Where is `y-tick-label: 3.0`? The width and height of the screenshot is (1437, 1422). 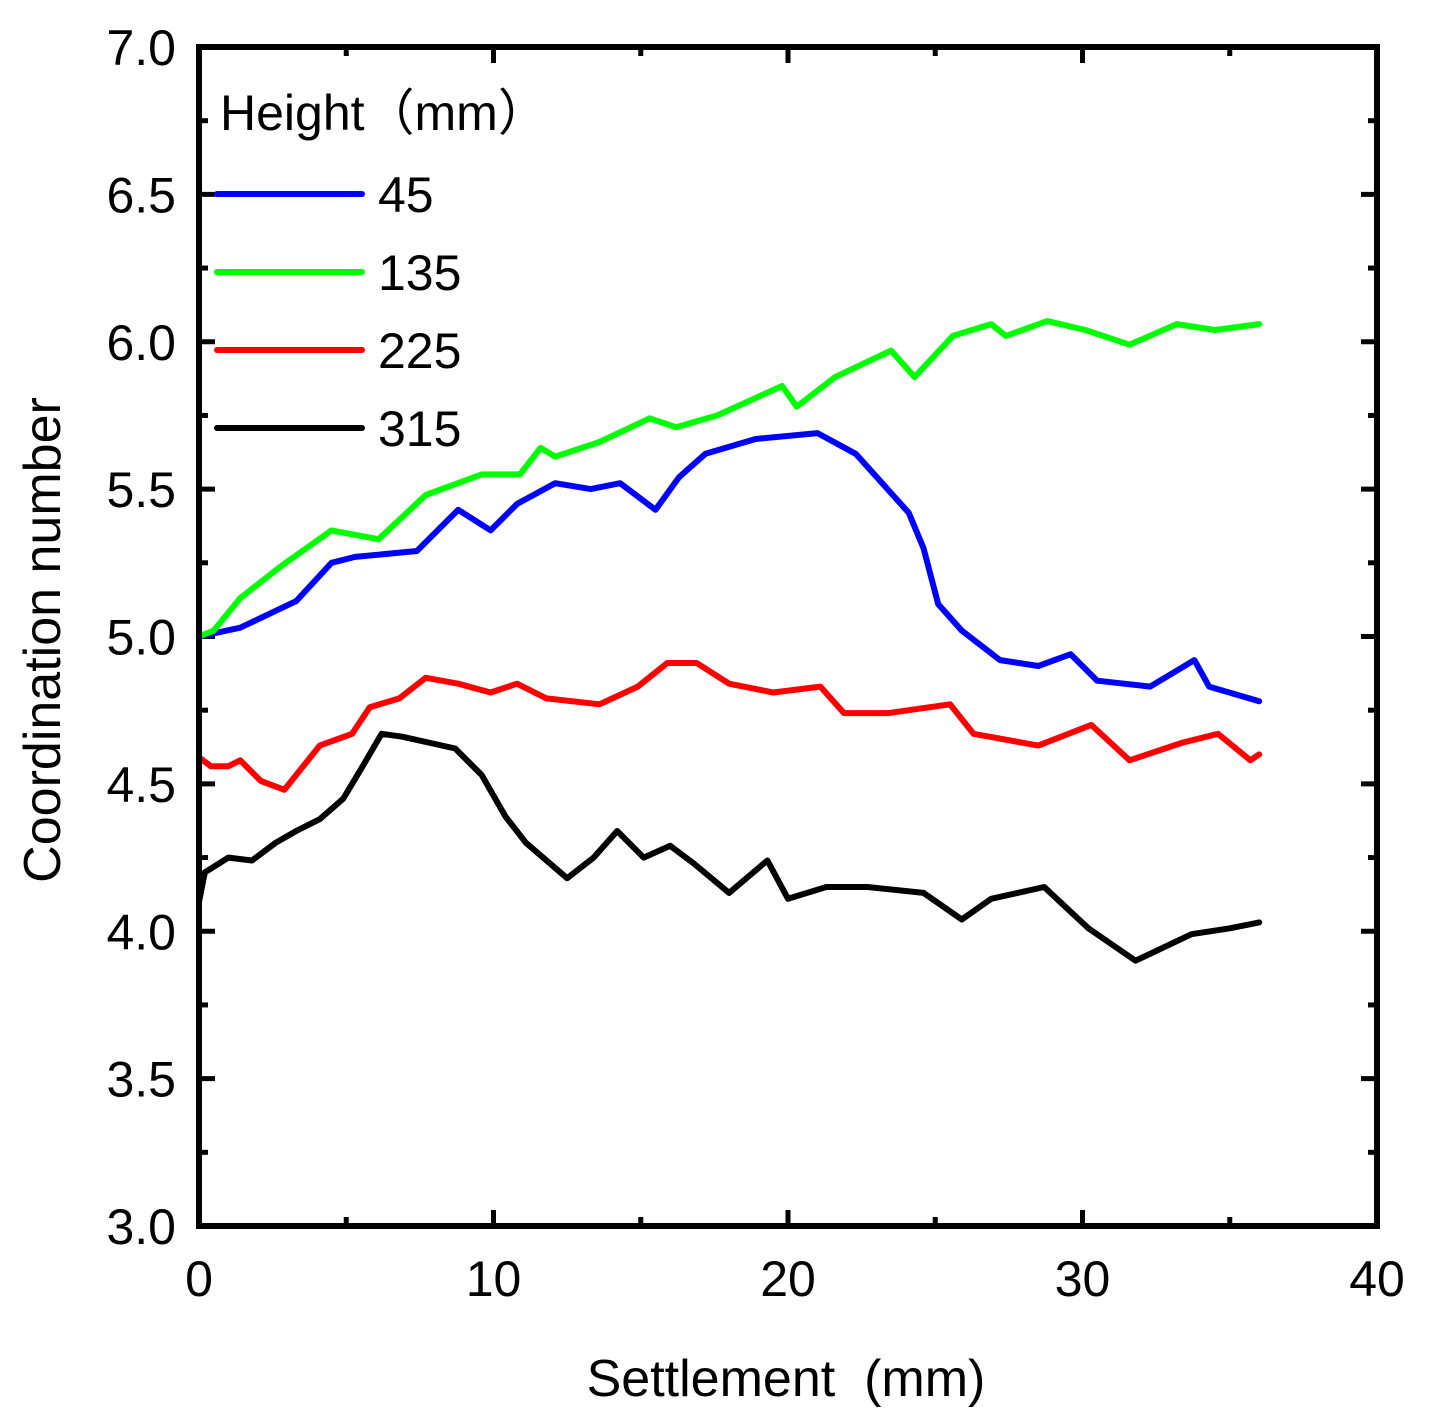 y-tick-label: 3.0 is located at coordinates (141, 1227).